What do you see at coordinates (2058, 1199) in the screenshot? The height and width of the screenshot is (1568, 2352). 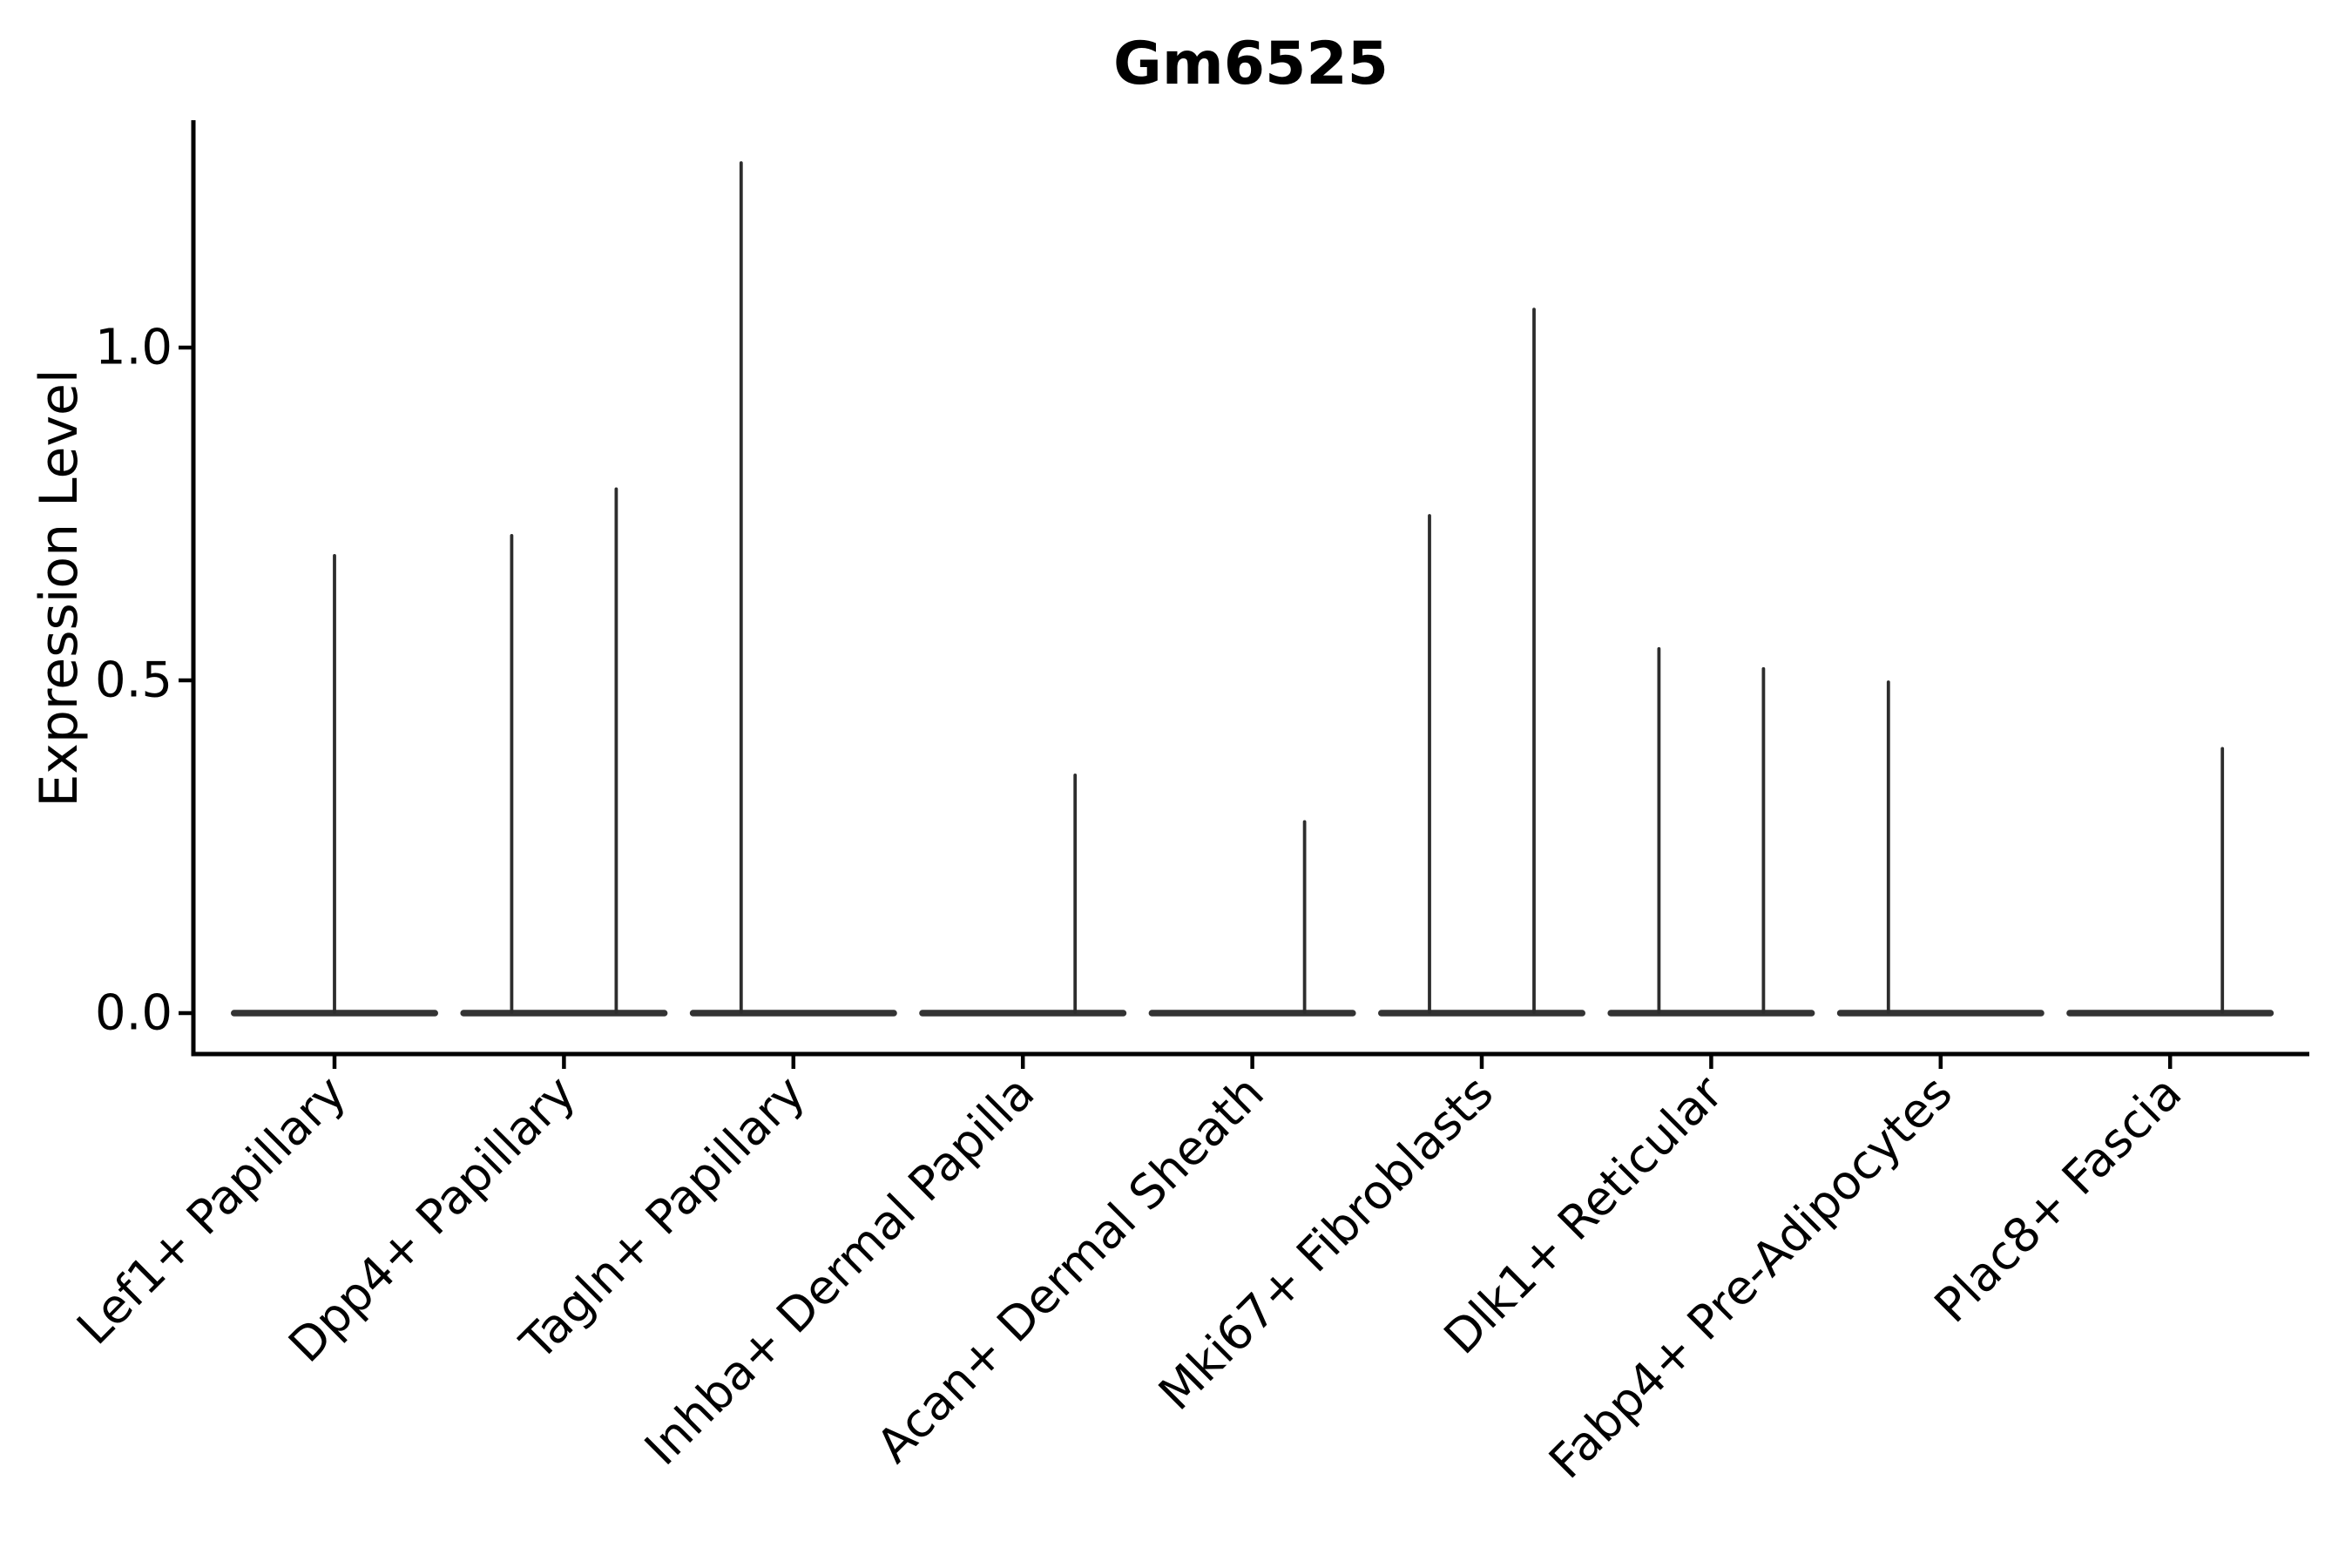 I see `x-tick-label: Plac8+ Fascia` at bounding box center [2058, 1199].